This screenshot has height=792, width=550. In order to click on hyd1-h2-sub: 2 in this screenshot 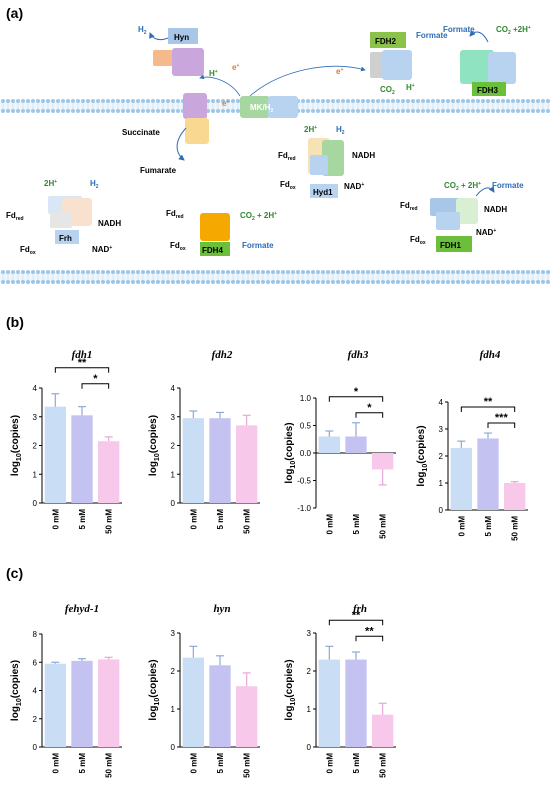, I will do `click(343, 133)`.